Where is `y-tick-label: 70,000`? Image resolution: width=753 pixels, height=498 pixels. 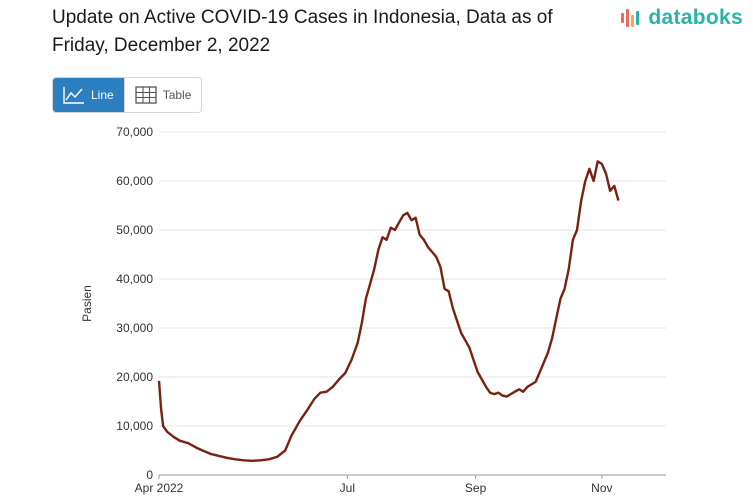 y-tick-label: 70,000 is located at coordinates (134, 132).